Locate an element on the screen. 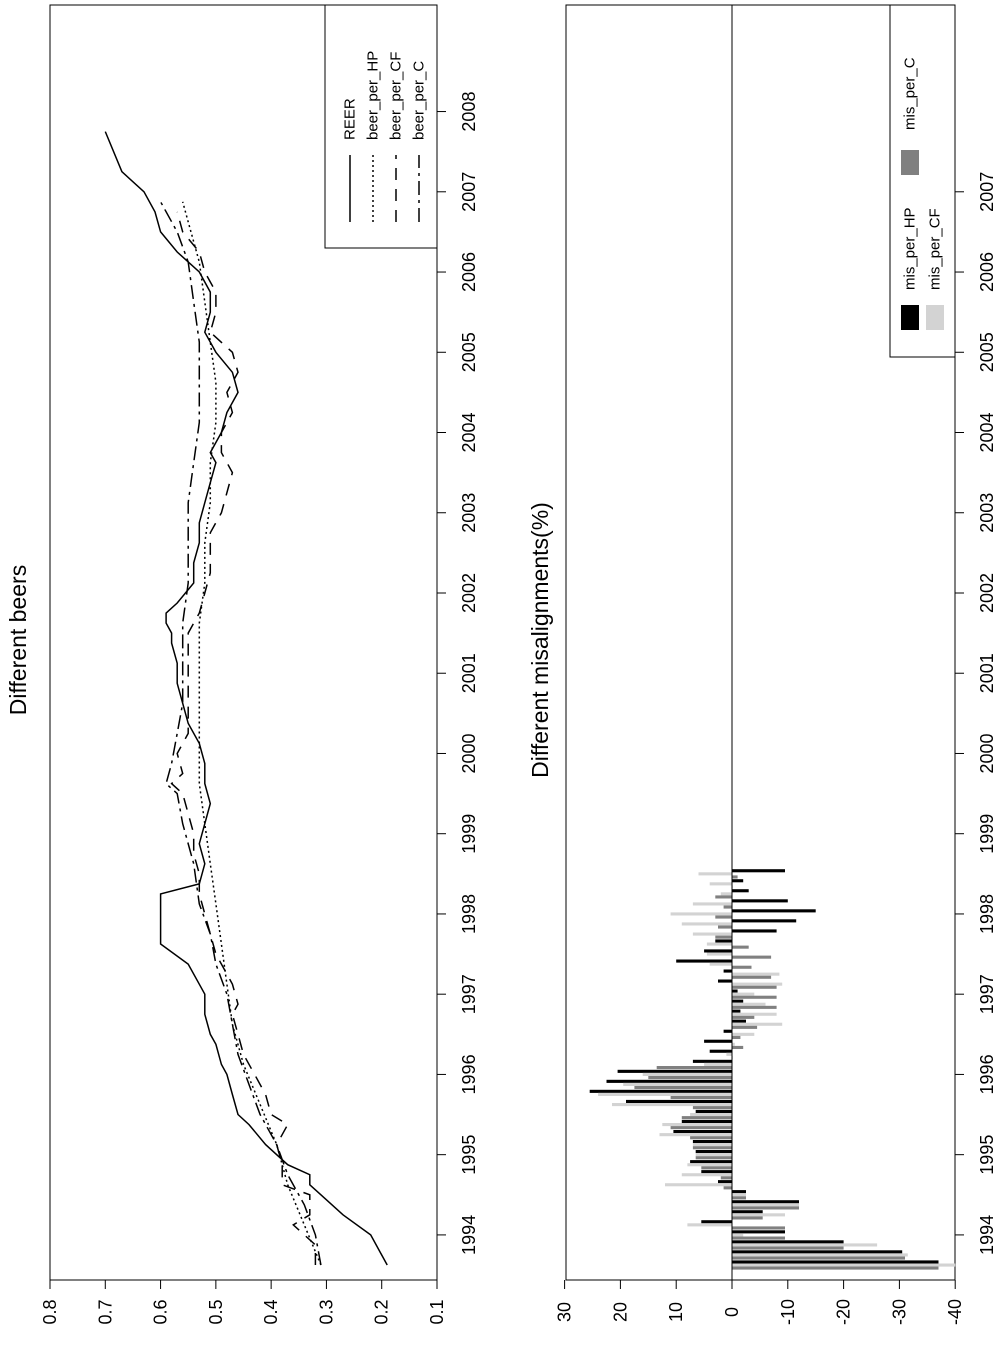 The image size is (997, 1348). beers-x-tick-label: 2007 is located at coordinates (469, 192).